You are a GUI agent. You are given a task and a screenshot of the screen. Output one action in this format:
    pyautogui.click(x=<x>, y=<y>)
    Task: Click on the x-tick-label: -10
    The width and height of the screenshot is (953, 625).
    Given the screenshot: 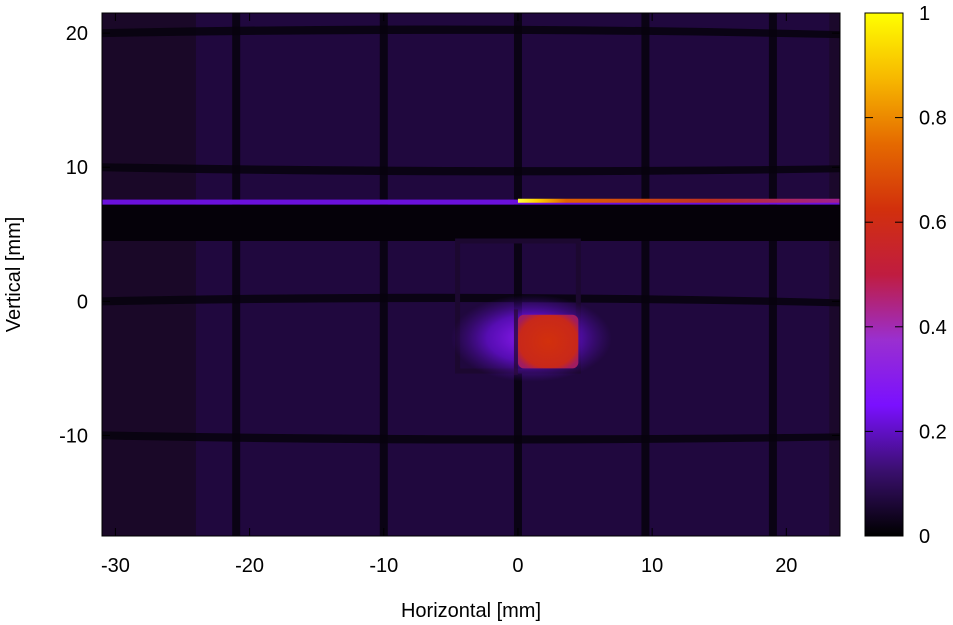 What is the action you would take?
    pyautogui.click(x=383, y=566)
    